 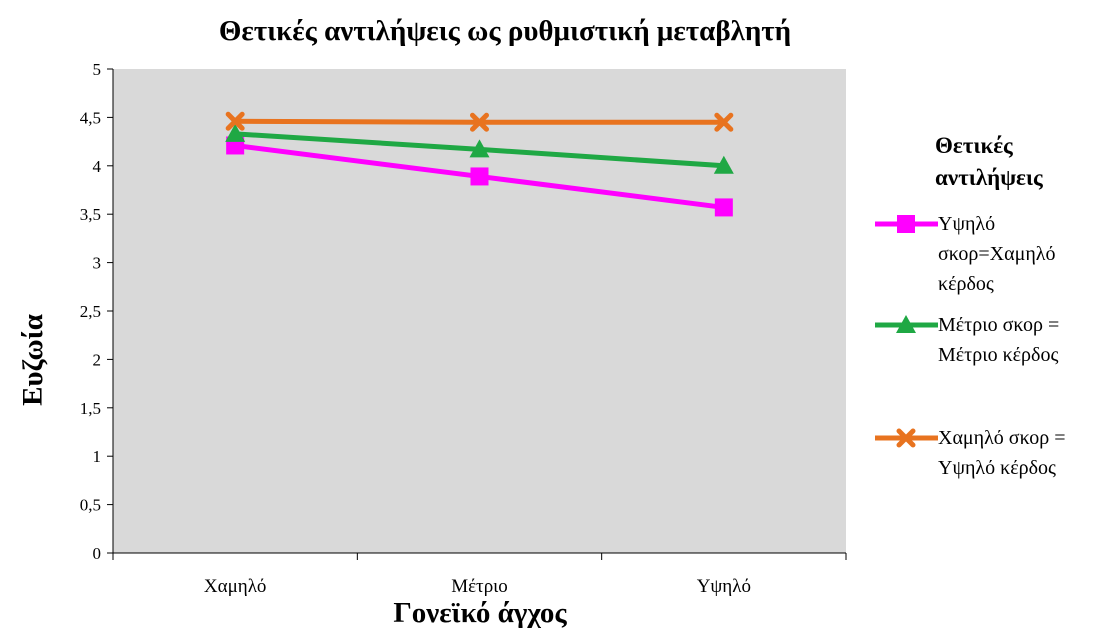 What do you see at coordinates (90, 408) in the screenshot?
I see `y-tick-label: 1,5` at bounding box center [90, 408].